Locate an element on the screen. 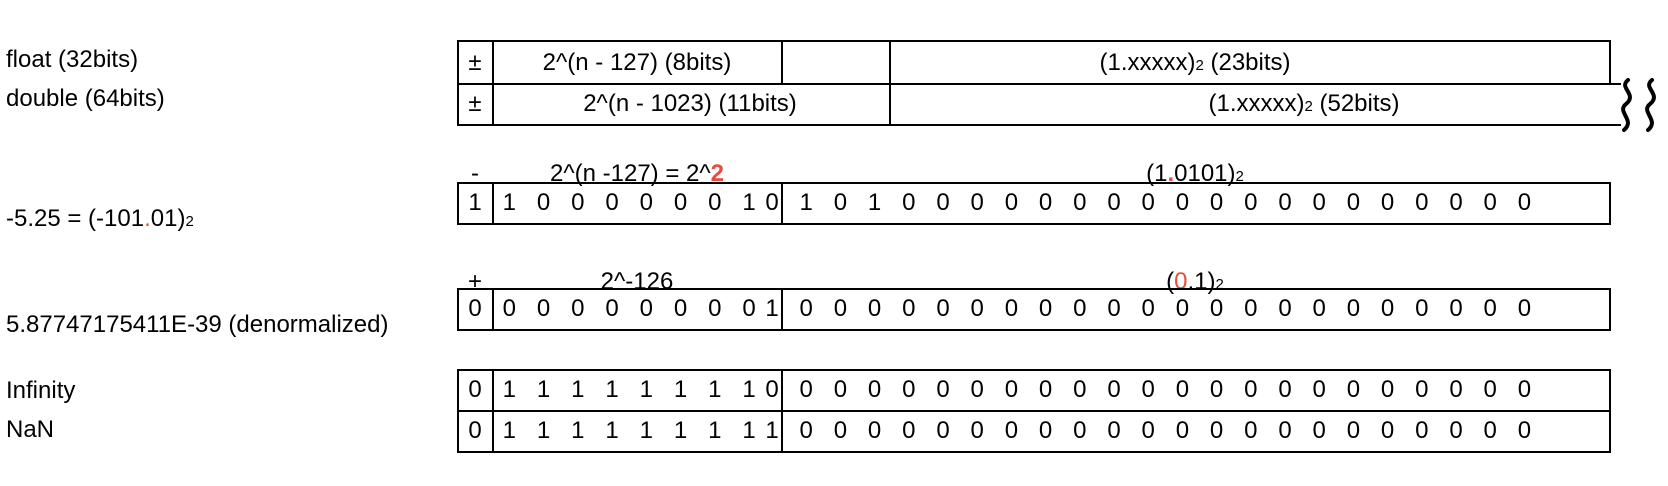  double-mantissa-cell: (1.xxxxx)2 (52bits) is located at coordinates (1304, 103).